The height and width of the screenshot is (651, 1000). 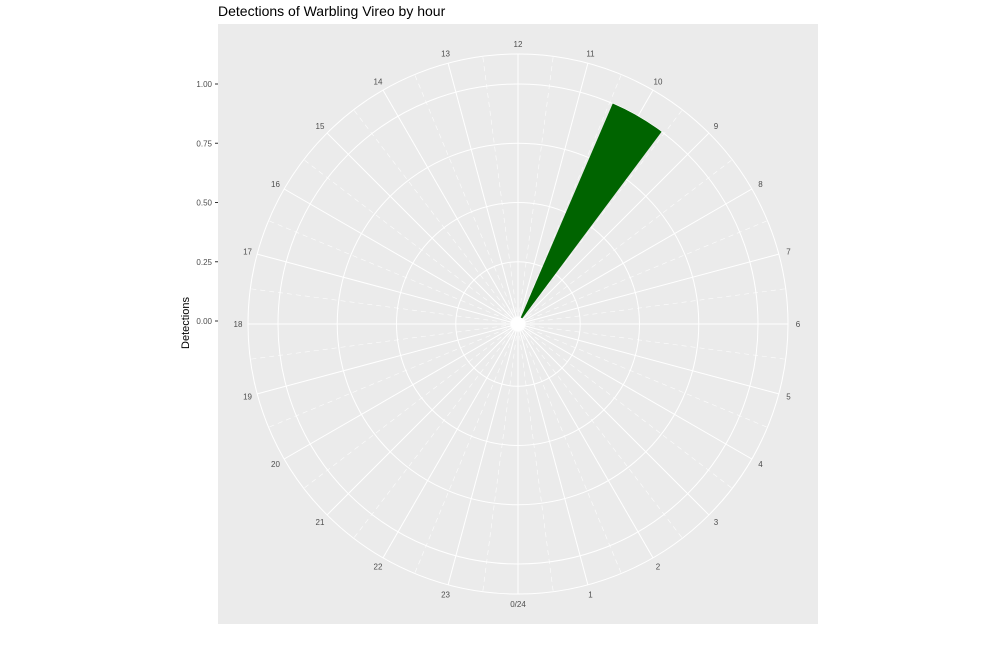 I want to click on hour-label: 19, so click(x=247, y=396).